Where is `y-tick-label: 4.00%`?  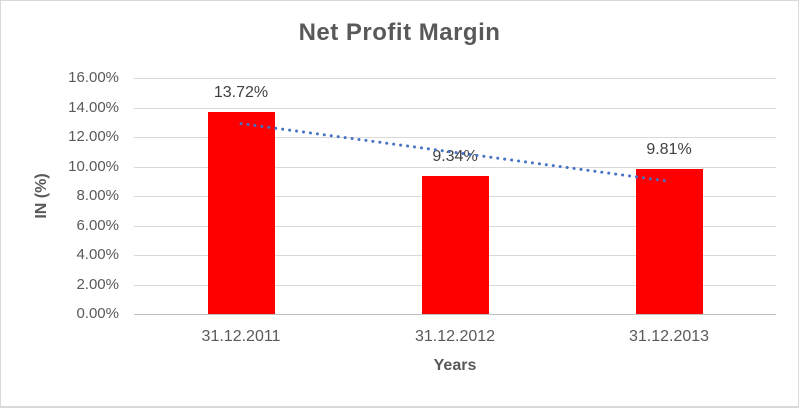
y-tick-label: 4.00% is located at coordinates (97, 254).